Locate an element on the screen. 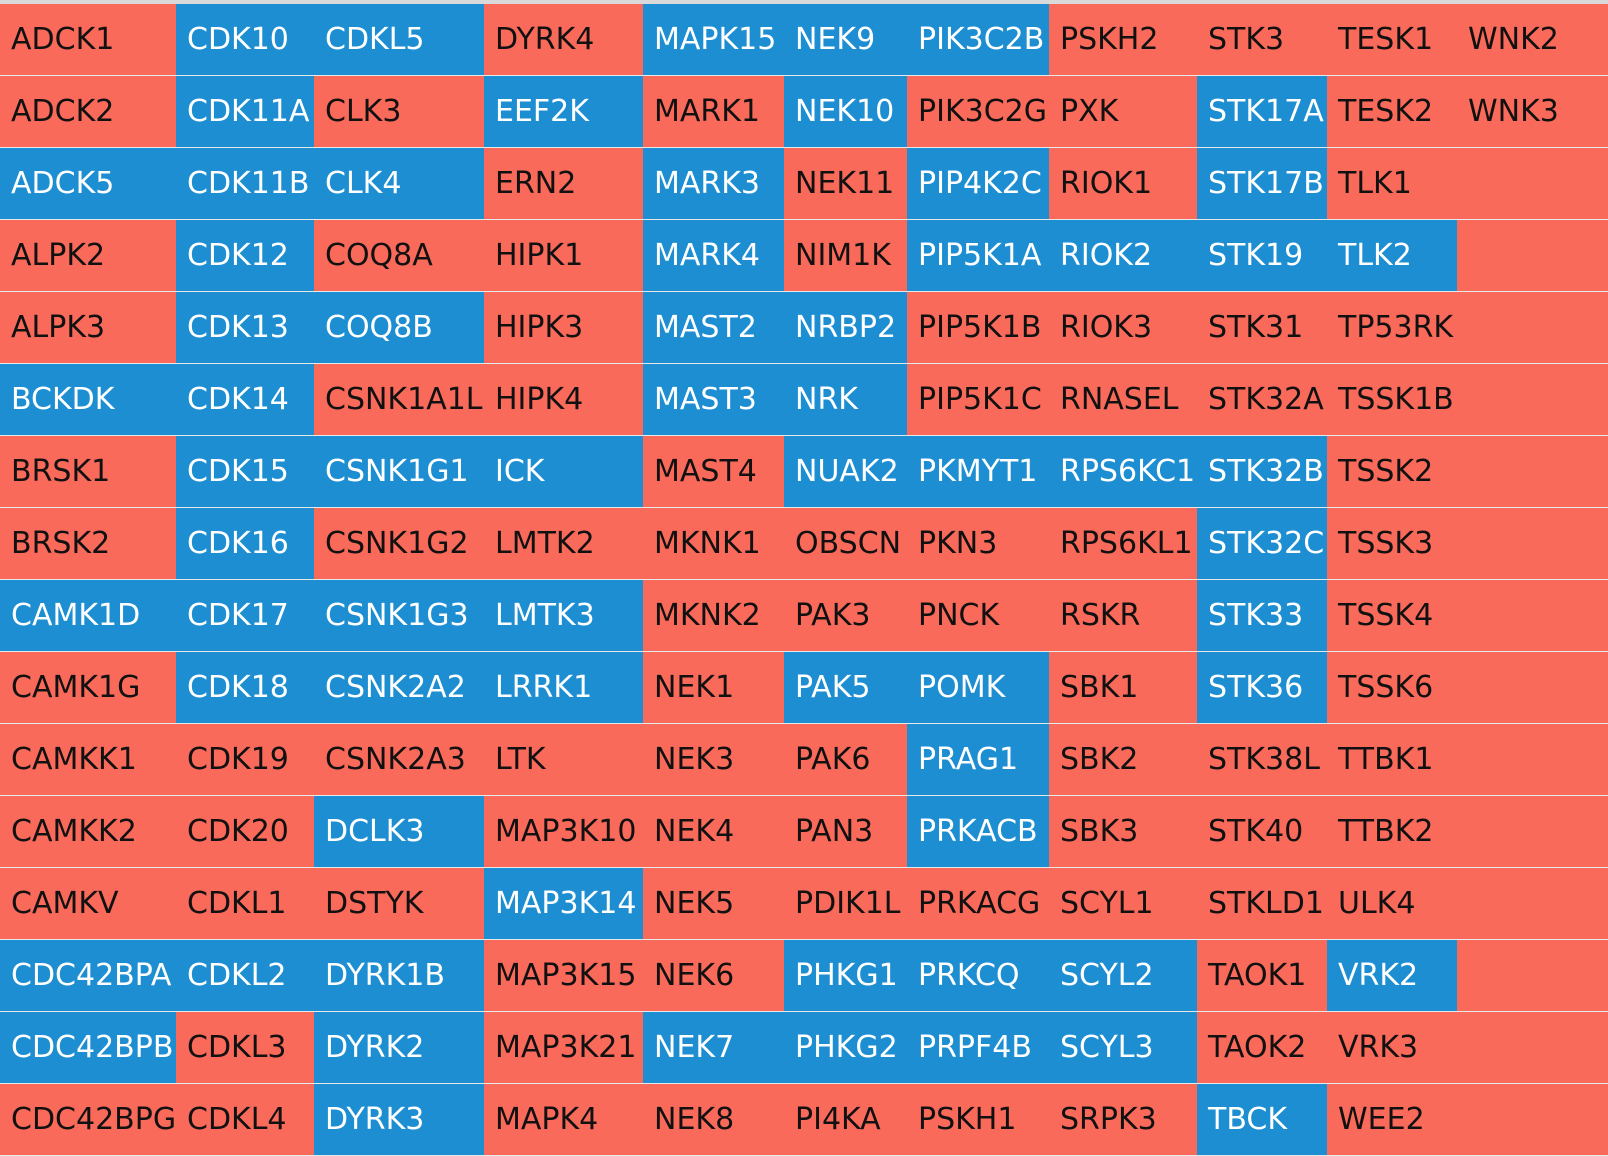  kinase-cell: CAMK1D is located at coordinates (88, 615).